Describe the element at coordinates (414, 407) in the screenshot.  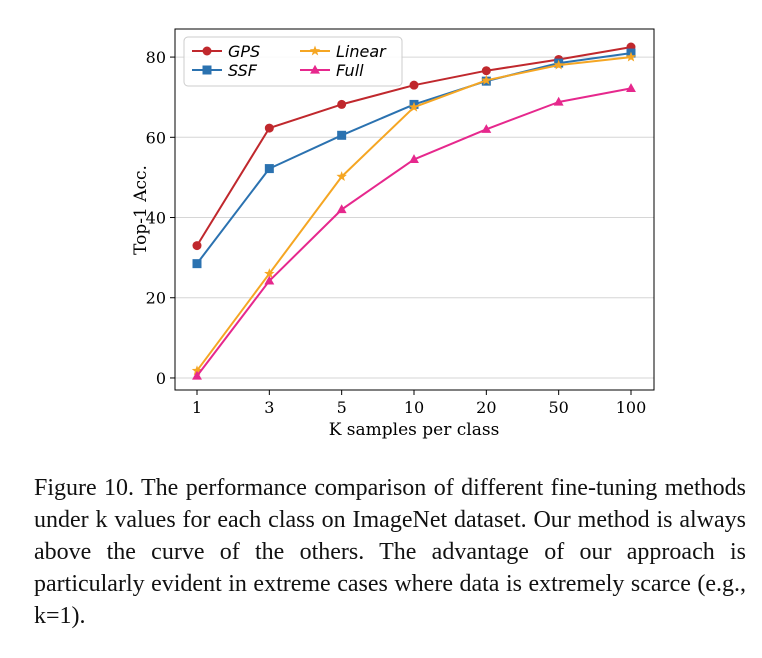
I see `x-tick-label: 10` at that location.